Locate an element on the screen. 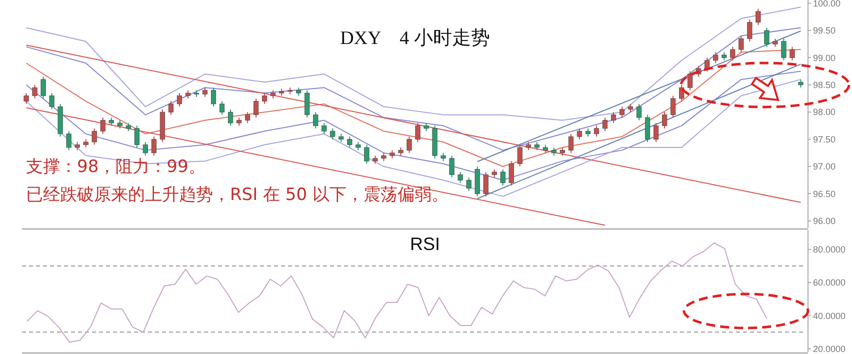  y-tick-label: 80.0000 is located at coordinates (829, 249).